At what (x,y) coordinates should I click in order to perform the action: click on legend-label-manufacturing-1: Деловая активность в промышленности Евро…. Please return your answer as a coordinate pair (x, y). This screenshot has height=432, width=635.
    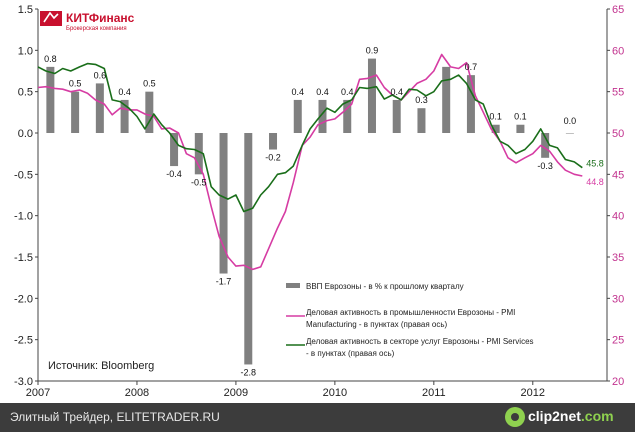
    Looking at the image, I should click on (410, 312).